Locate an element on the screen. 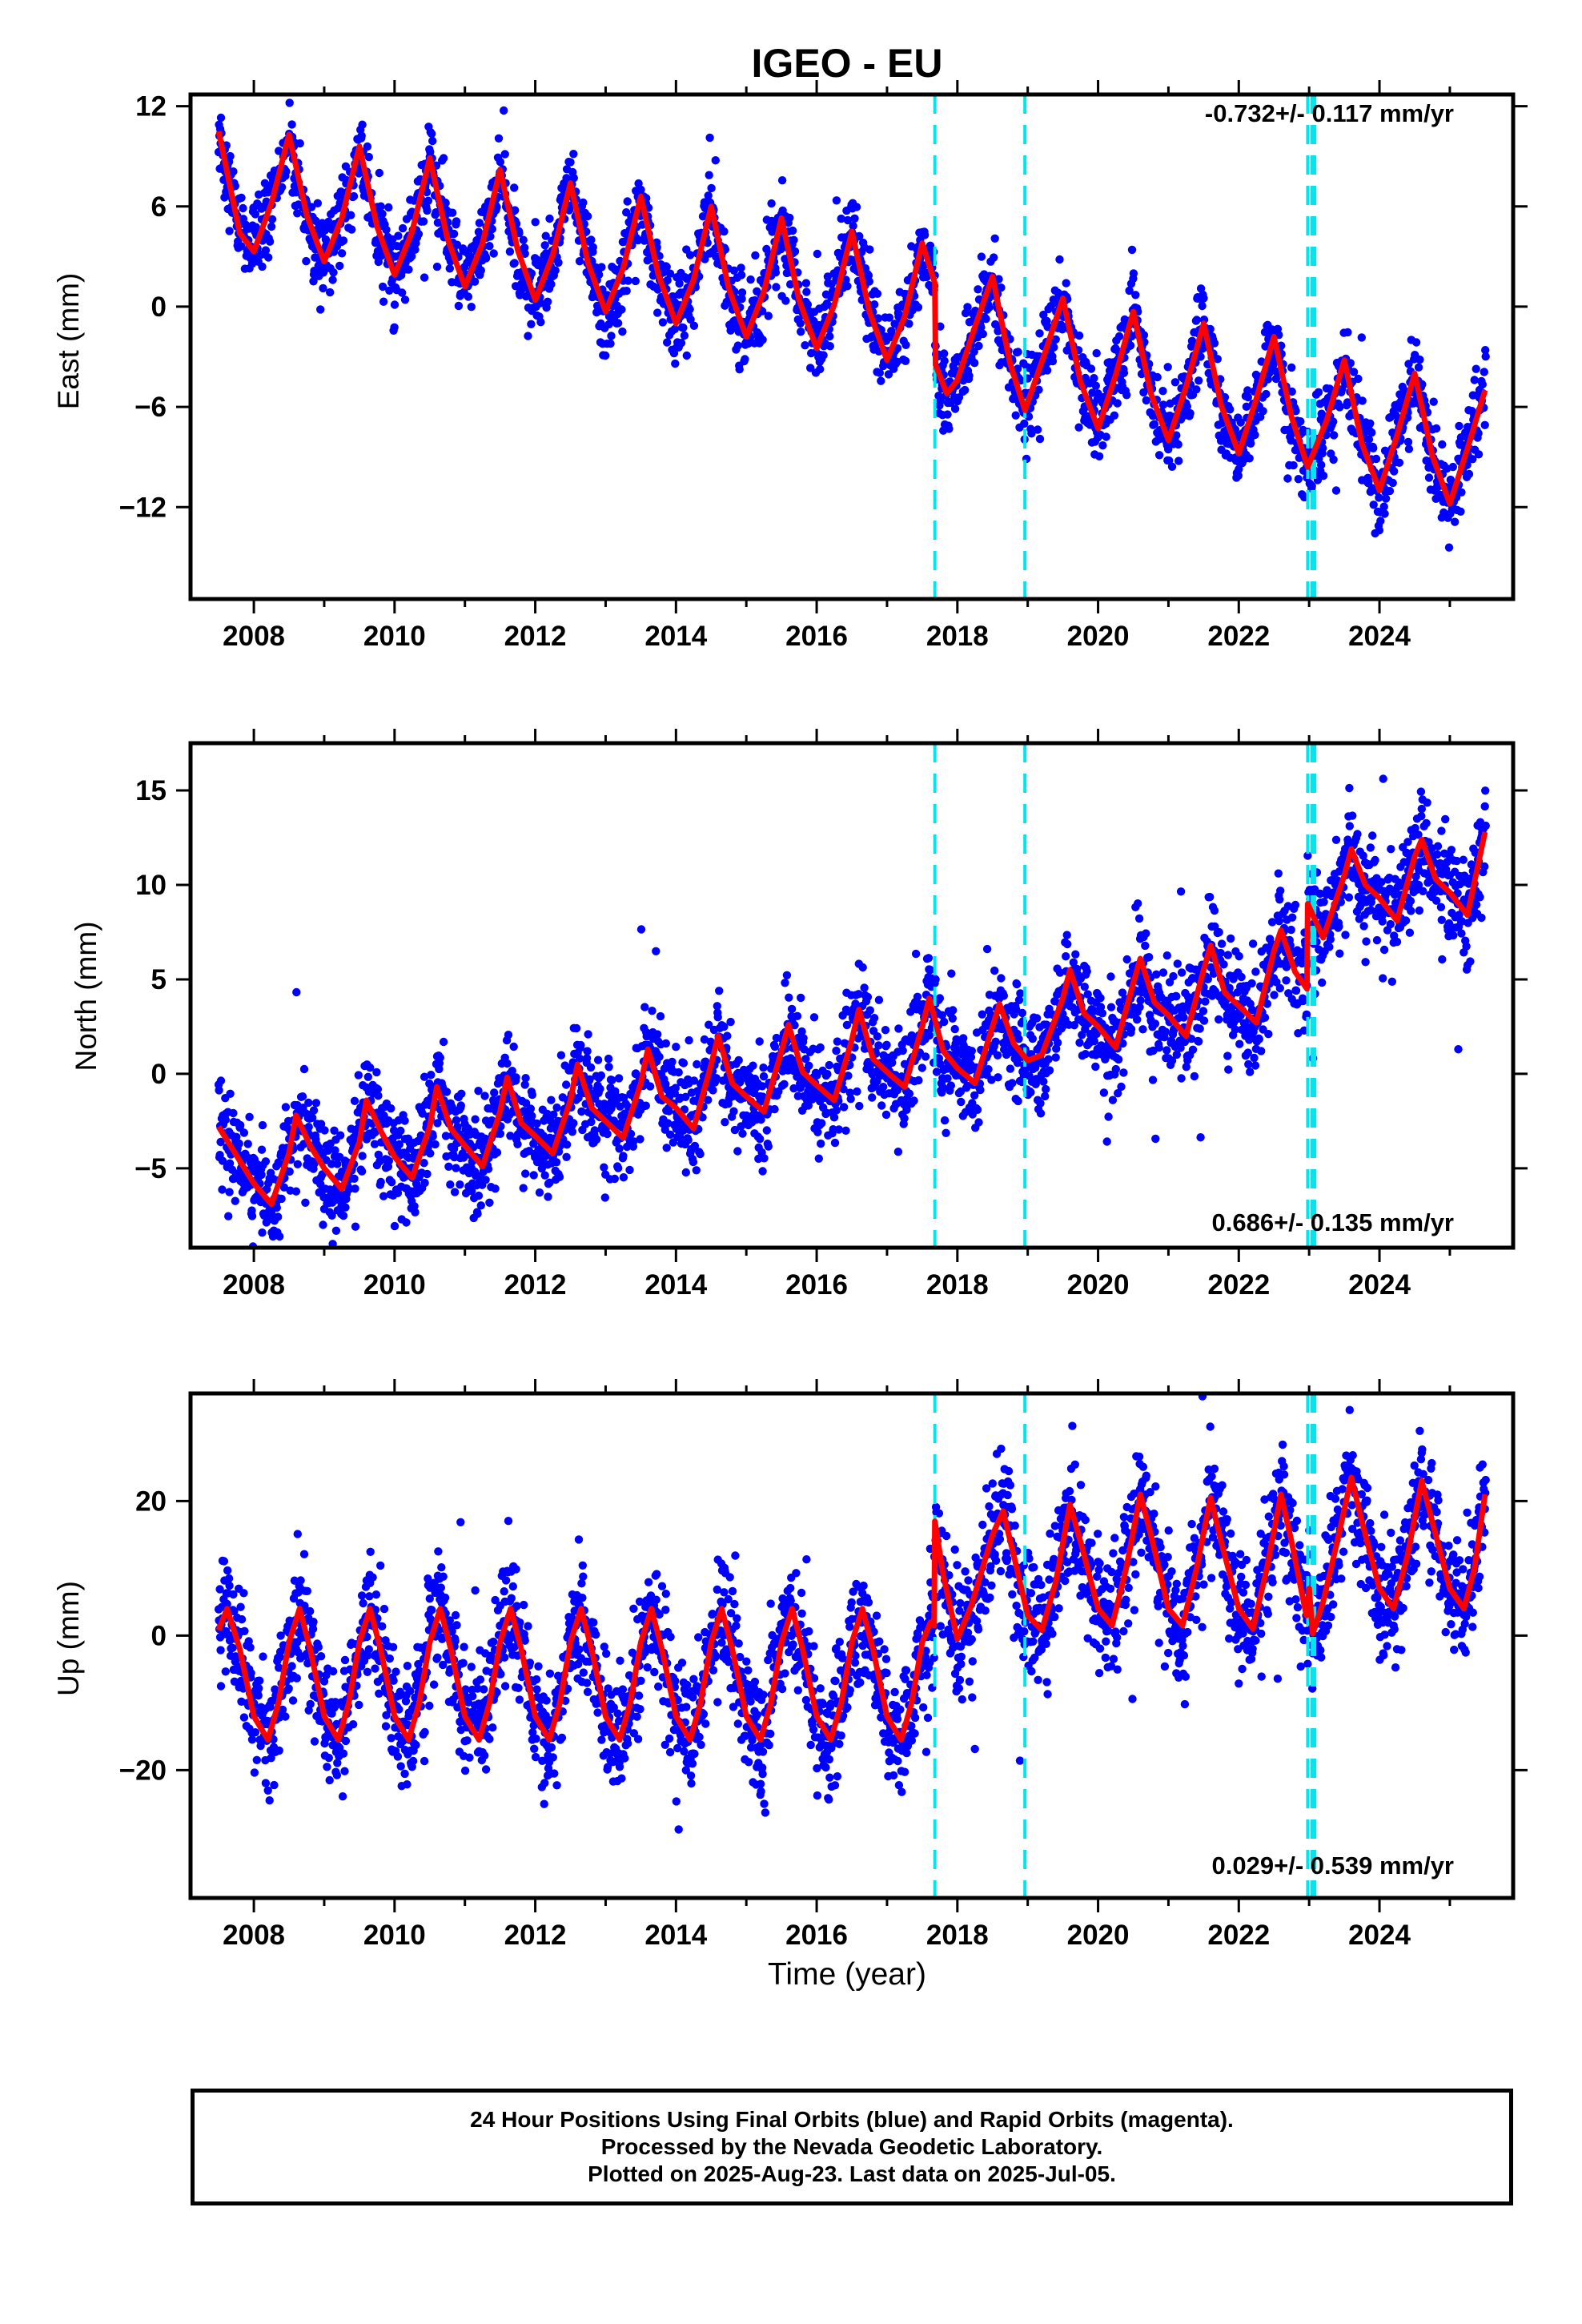 This screenshot has width=1582, height=2324. east-ylabel: East (mm) is located at coordinates (69, 341).